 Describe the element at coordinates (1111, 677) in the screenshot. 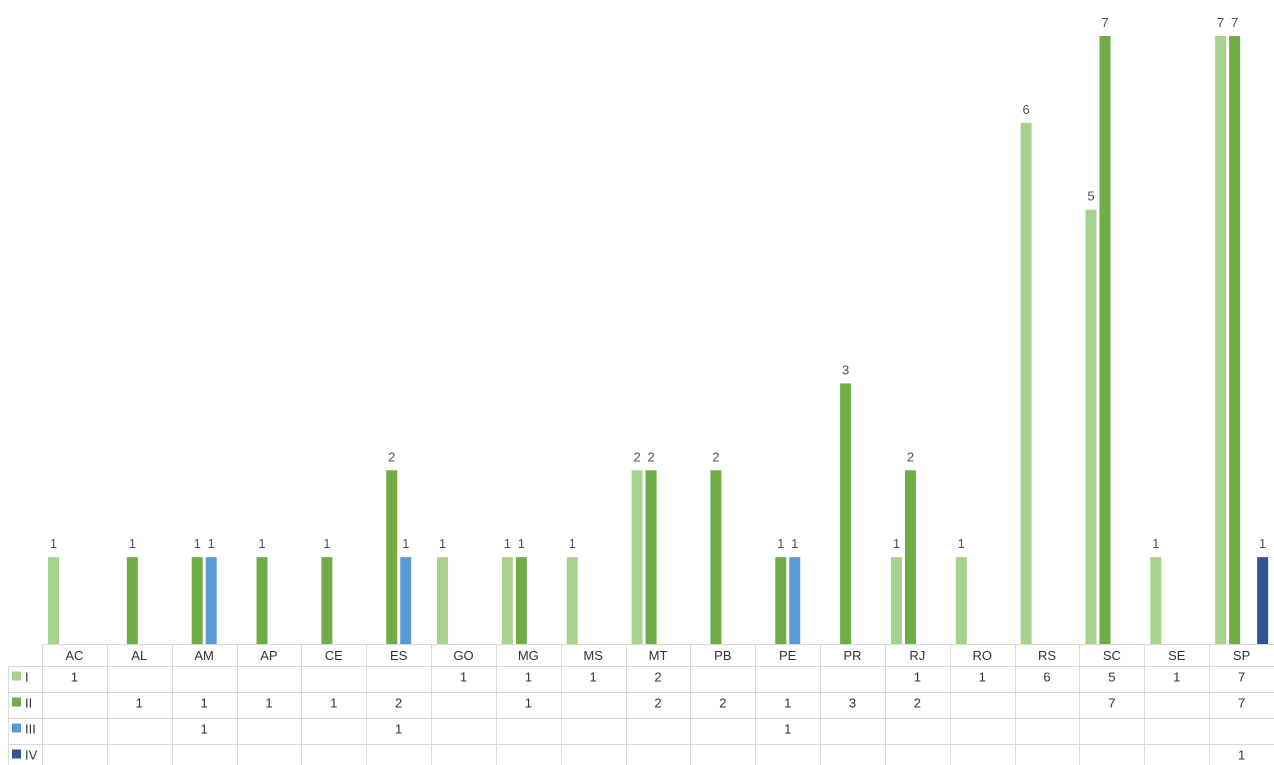

I see `table-cell-sc-i: 5` at that location.